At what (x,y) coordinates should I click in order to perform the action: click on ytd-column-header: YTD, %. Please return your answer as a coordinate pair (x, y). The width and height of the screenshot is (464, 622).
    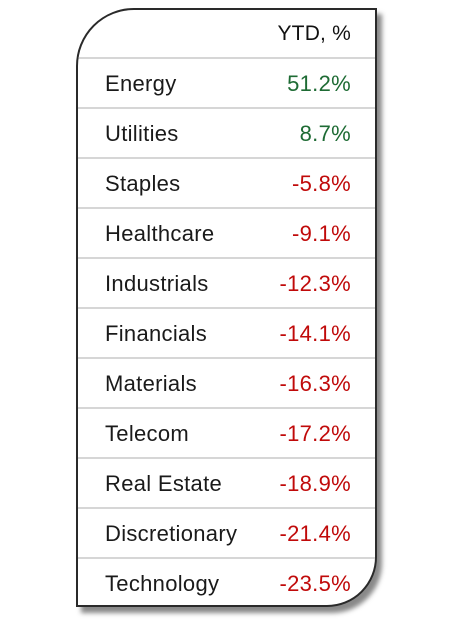
    Looking at the image, I should click on (314, 33).